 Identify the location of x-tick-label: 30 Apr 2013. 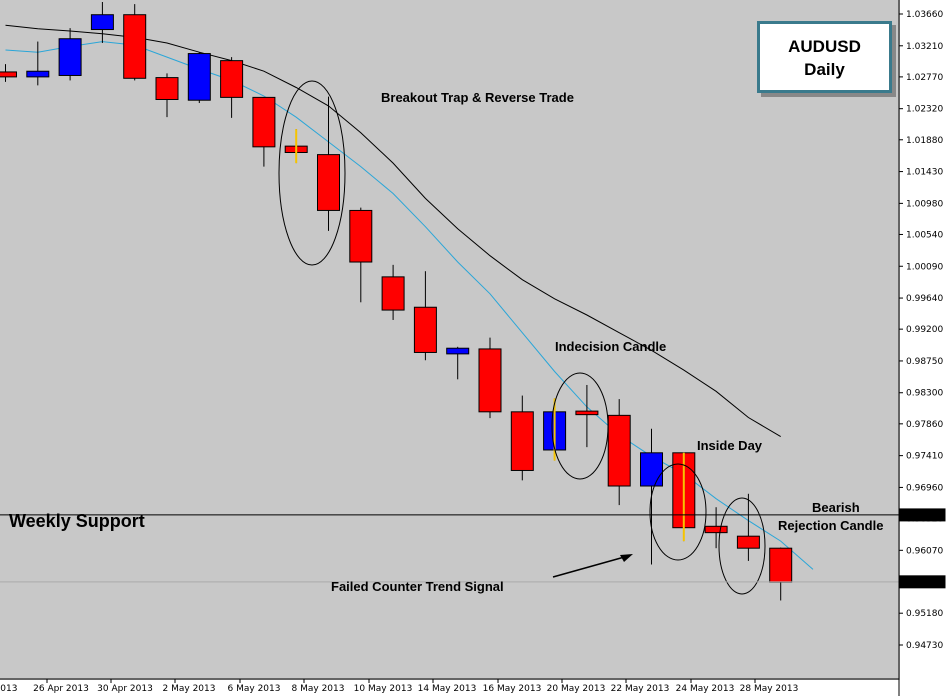
(125, 689).